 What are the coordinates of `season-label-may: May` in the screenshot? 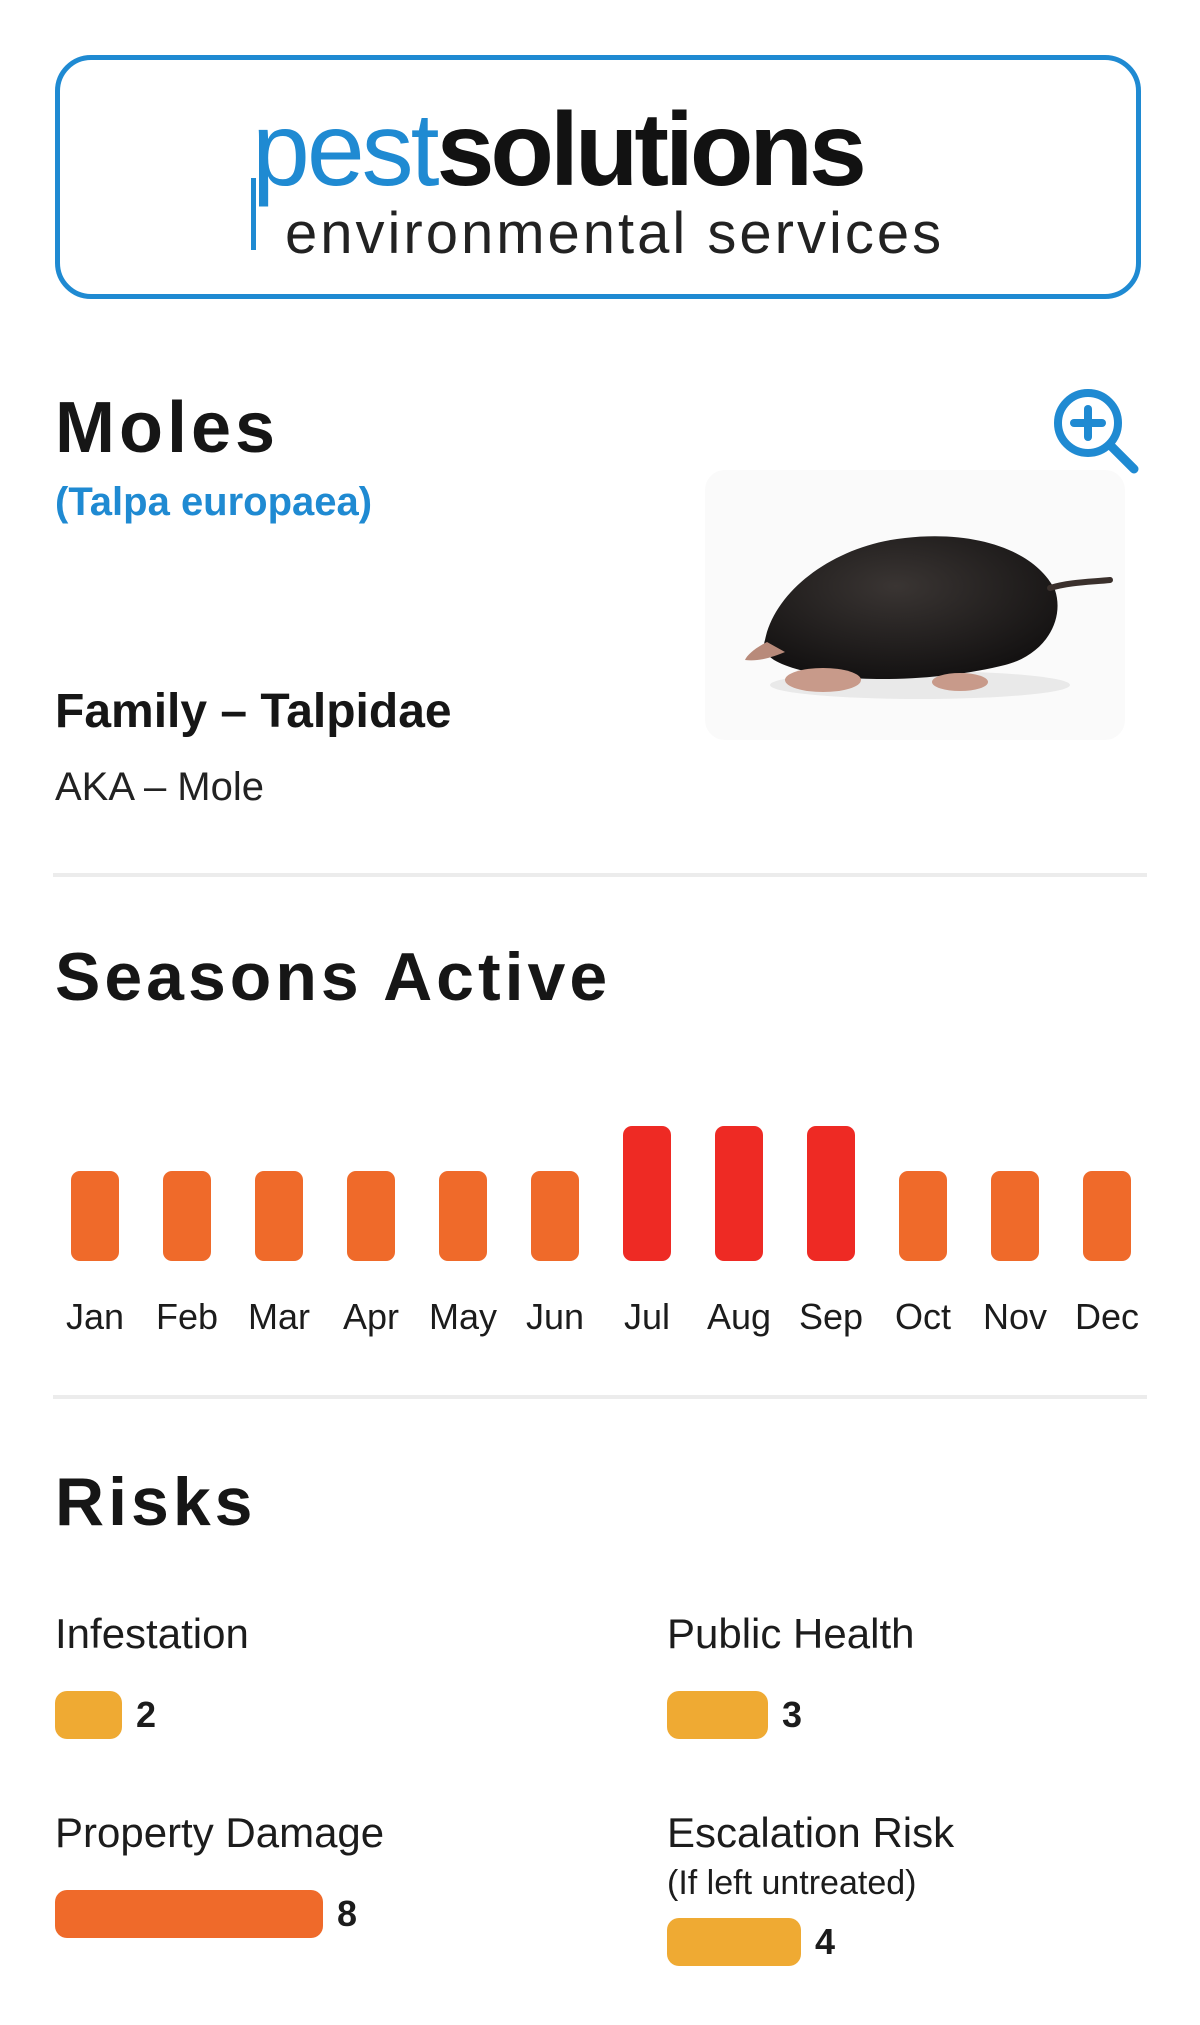 It's located at (463, 1316).